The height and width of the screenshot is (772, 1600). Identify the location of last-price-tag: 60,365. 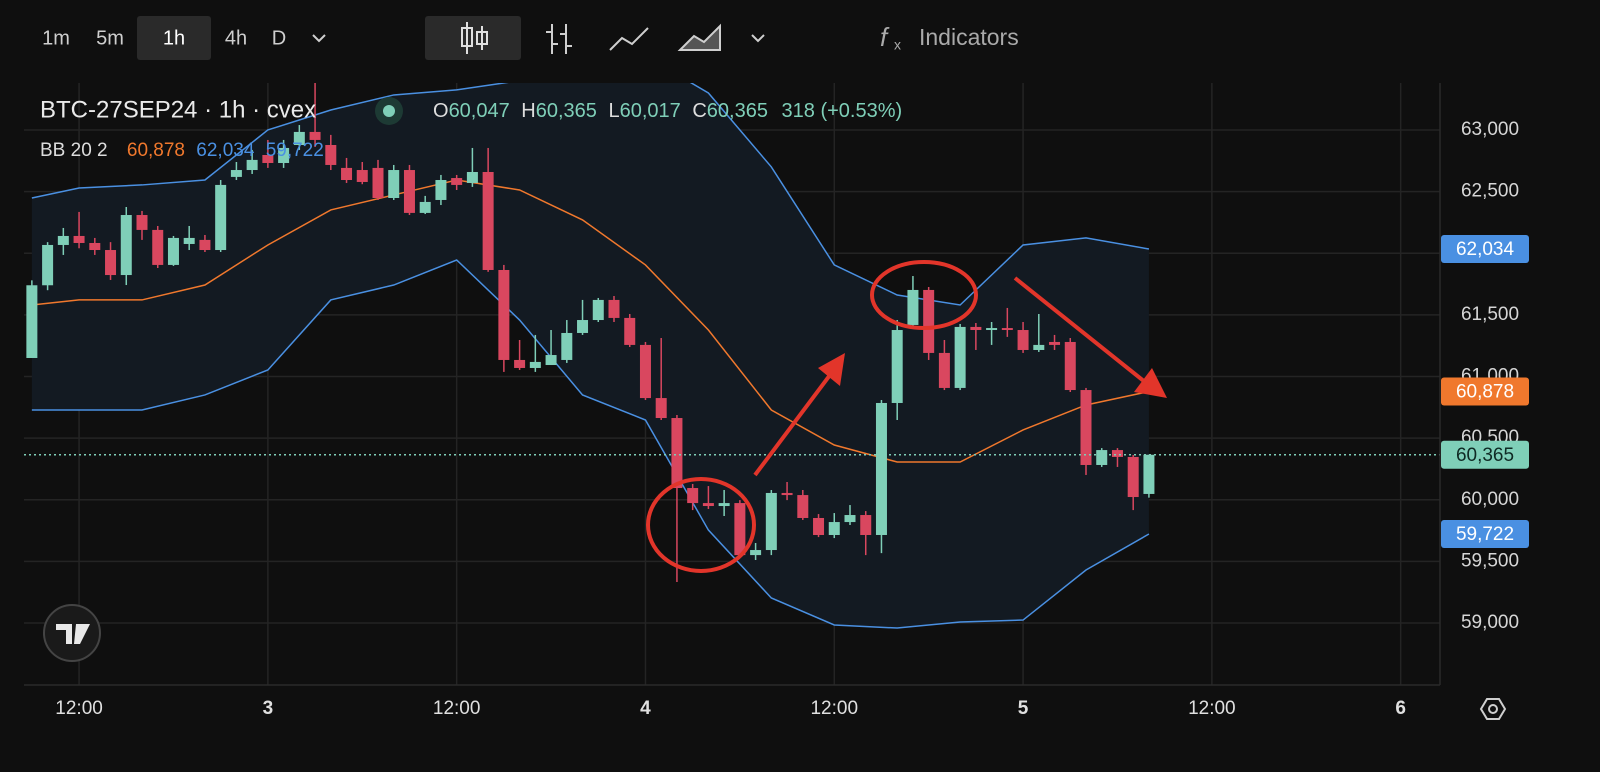
(1485, 455).